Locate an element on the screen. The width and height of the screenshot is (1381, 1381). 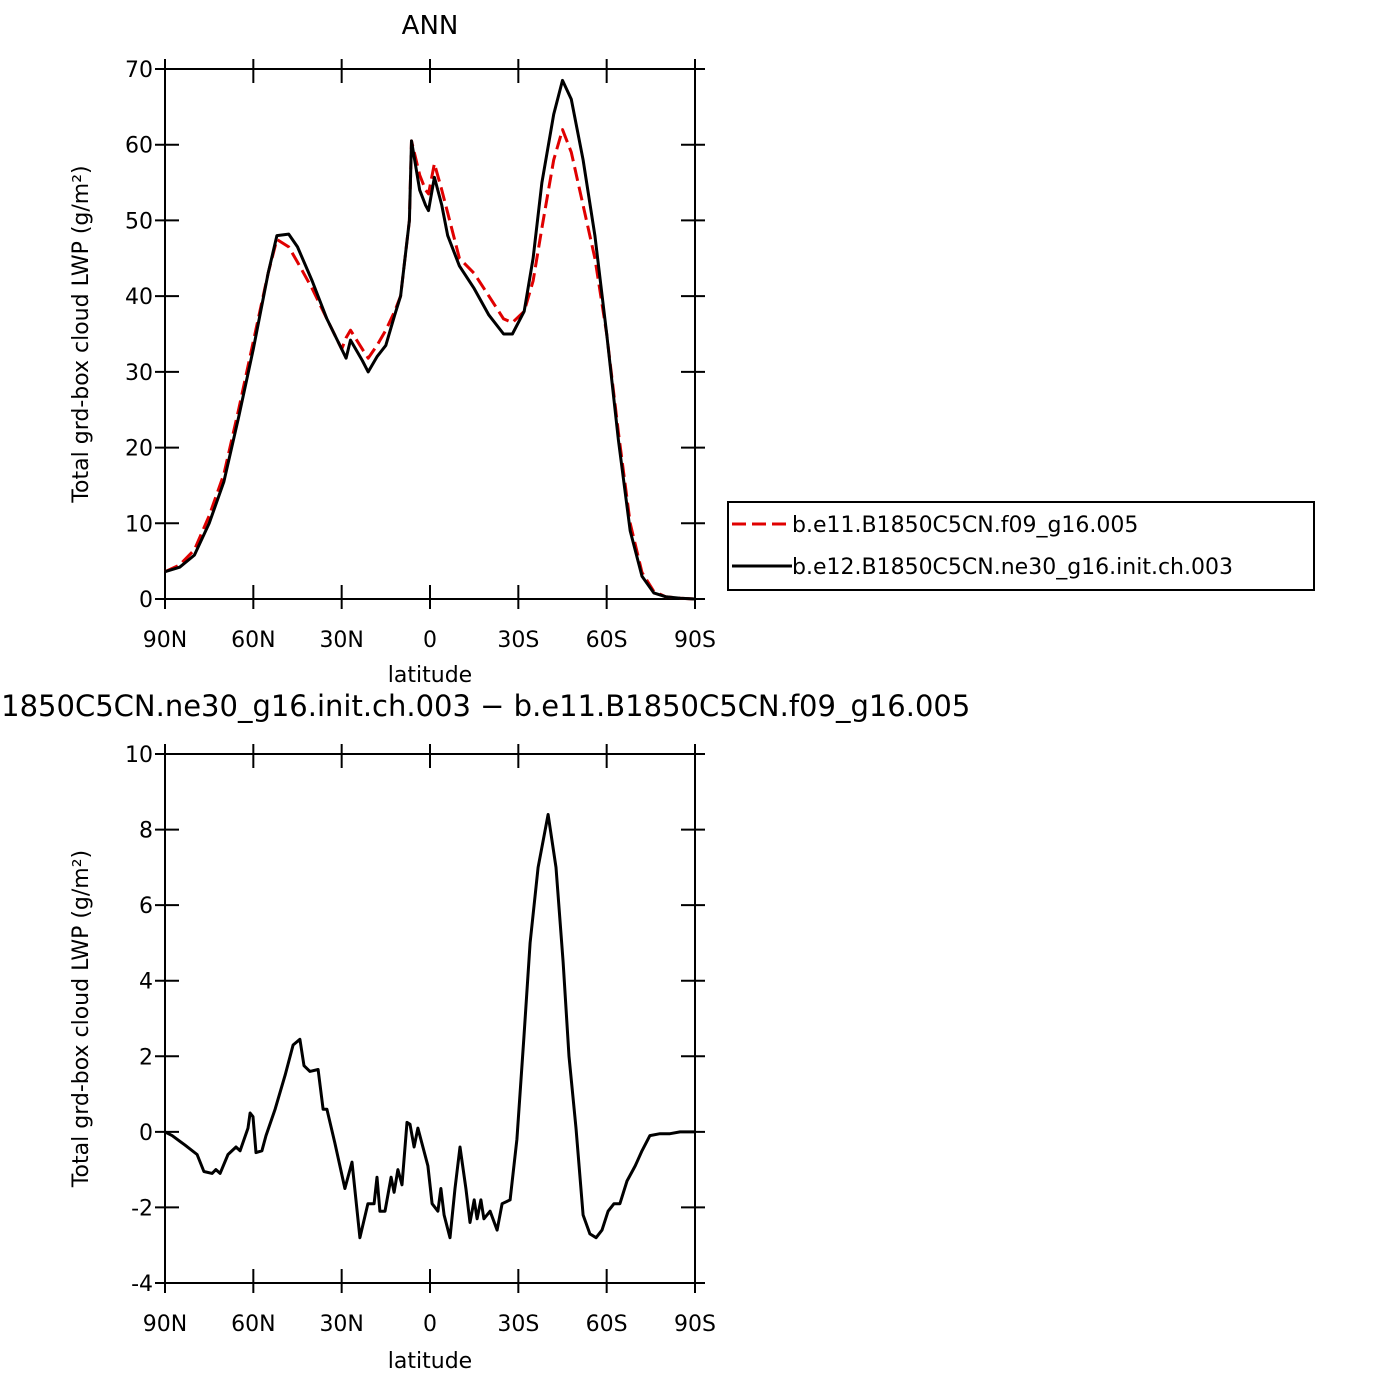
y-tick-label: 4 is located at coordinates (146, 982).